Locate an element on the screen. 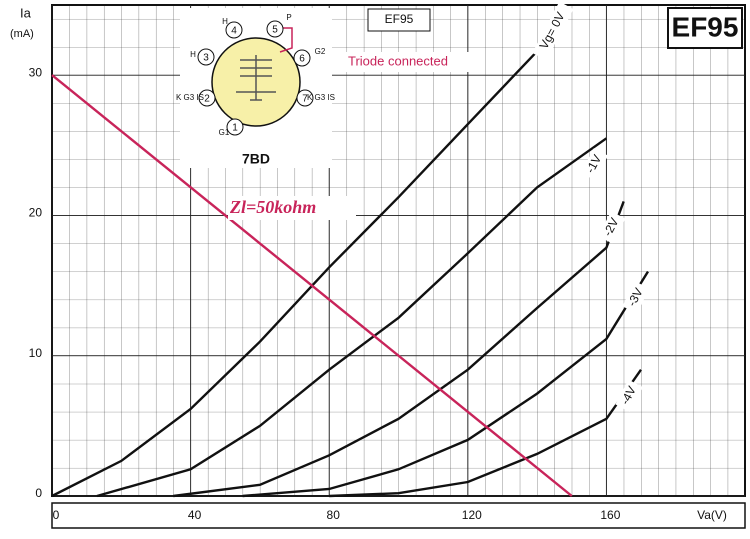  pin-number: 3 is located at coordinates (206, 58).